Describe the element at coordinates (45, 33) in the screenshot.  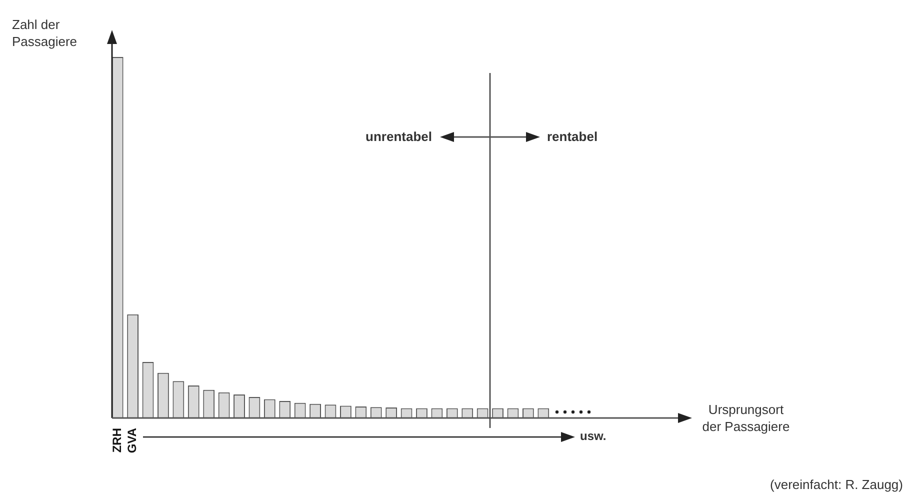
I see `y-axis-title: Zahl der Passagiere` at that location.